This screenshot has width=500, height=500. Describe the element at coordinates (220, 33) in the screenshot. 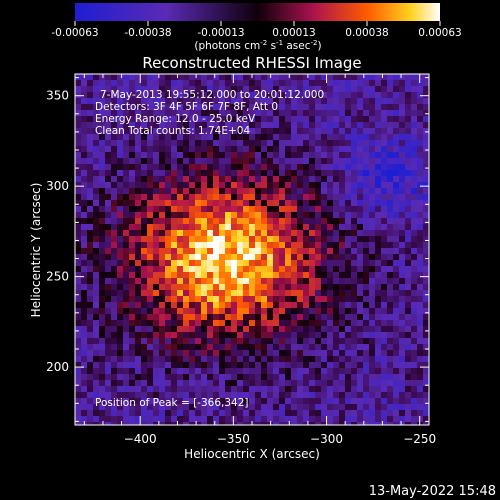

I see `colorbar-tick-label: -0.00013` at that location.